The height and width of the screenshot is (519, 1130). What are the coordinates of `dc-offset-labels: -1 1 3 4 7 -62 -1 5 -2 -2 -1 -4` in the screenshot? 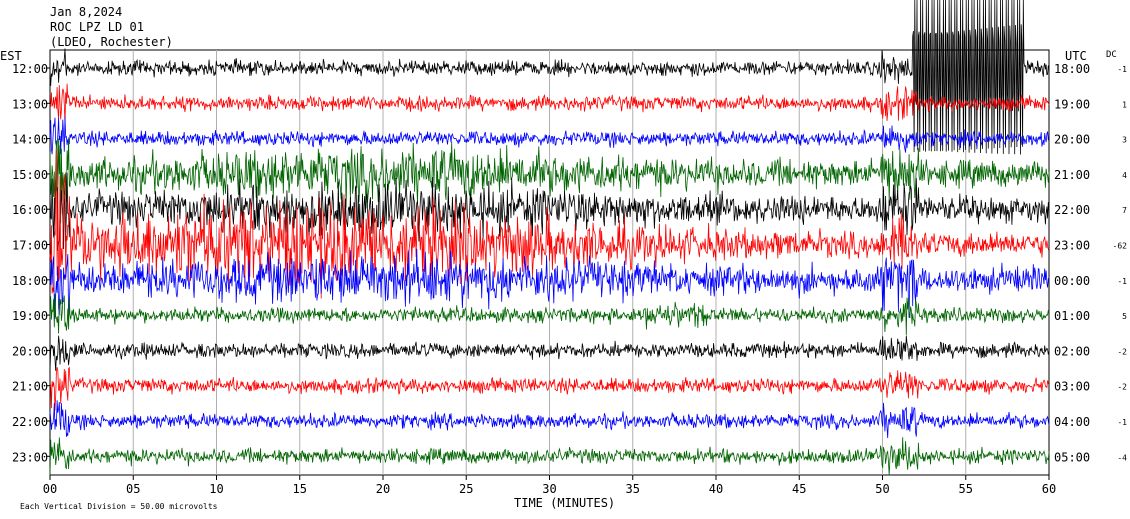 It's located at (1120, 263).